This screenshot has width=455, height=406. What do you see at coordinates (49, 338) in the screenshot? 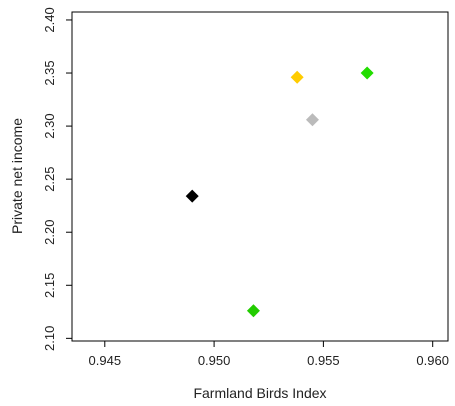
I see `y-tick-label: 2.10` at bounding box center [49, 338].